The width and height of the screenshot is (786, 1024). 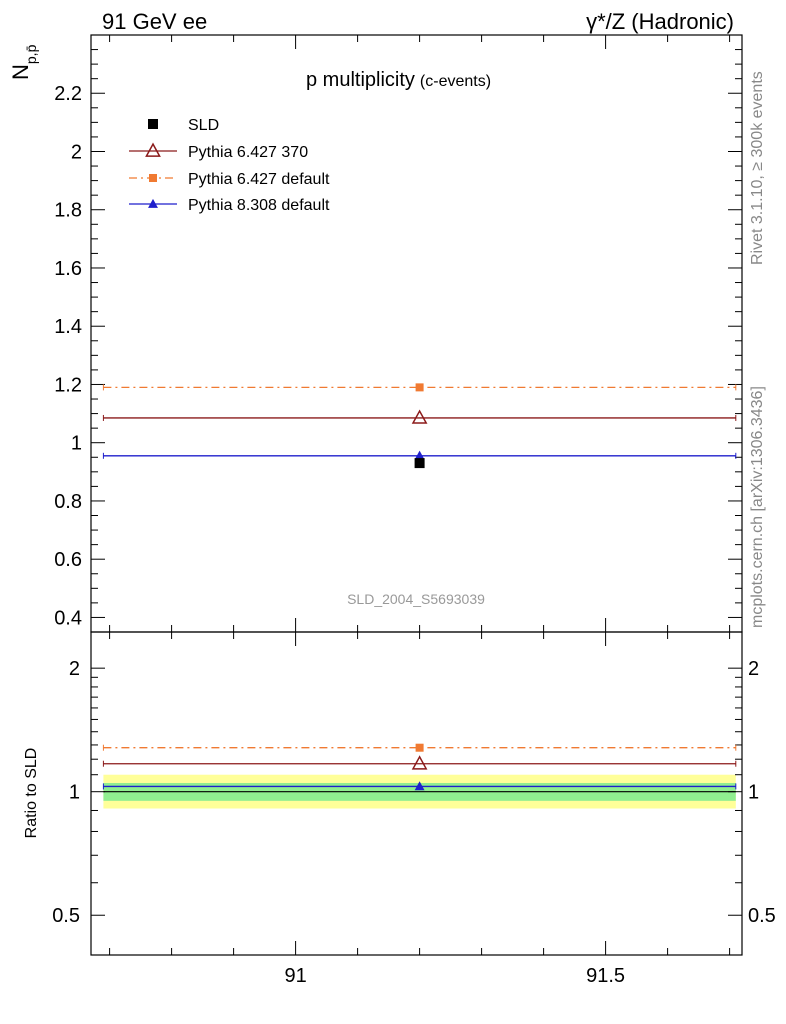 What do you see at coordinates (68, 94) in the screenshot?
I see `main-ytick-label: 2.2` at bounding box center [68, 94].